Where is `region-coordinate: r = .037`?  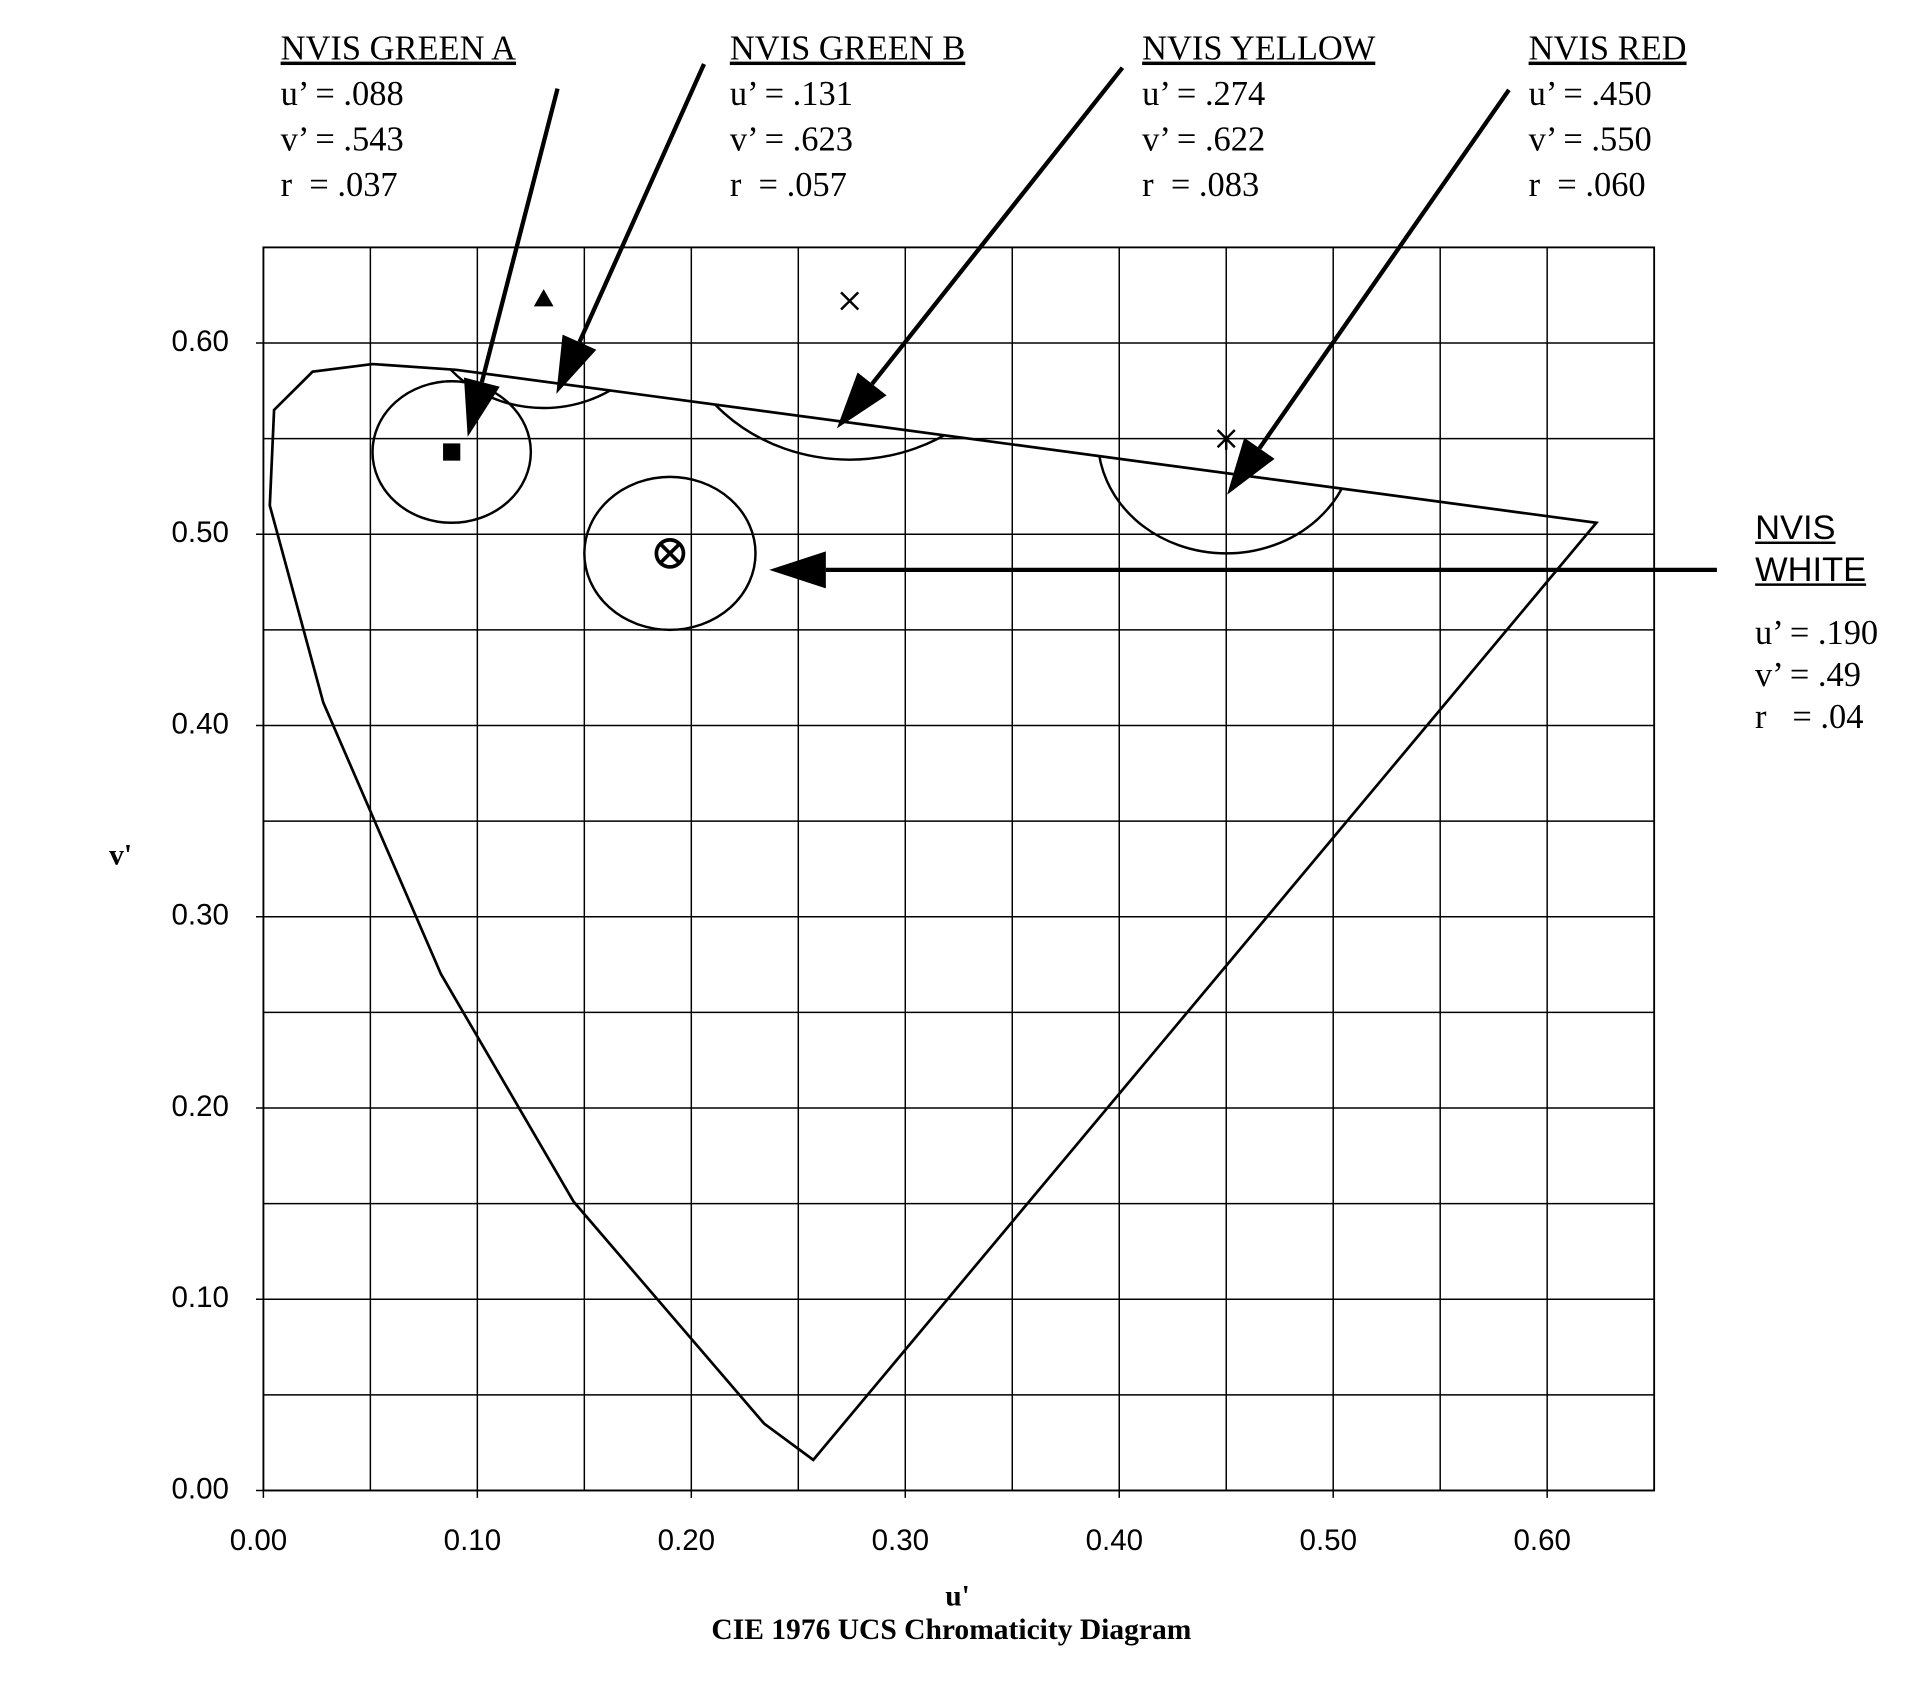
region-coordinate: r = .037 is located at coordinates (339, 185).